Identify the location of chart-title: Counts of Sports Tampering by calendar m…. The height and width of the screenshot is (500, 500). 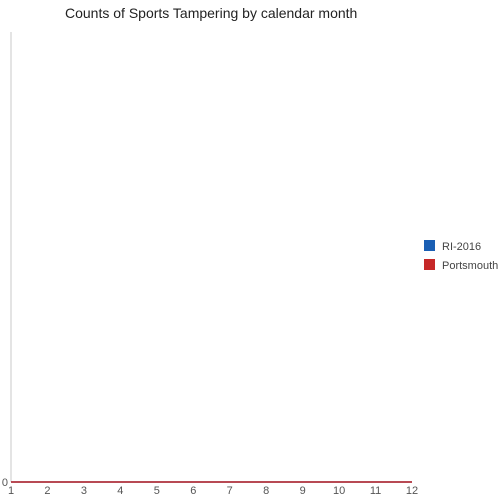
(211, 13).